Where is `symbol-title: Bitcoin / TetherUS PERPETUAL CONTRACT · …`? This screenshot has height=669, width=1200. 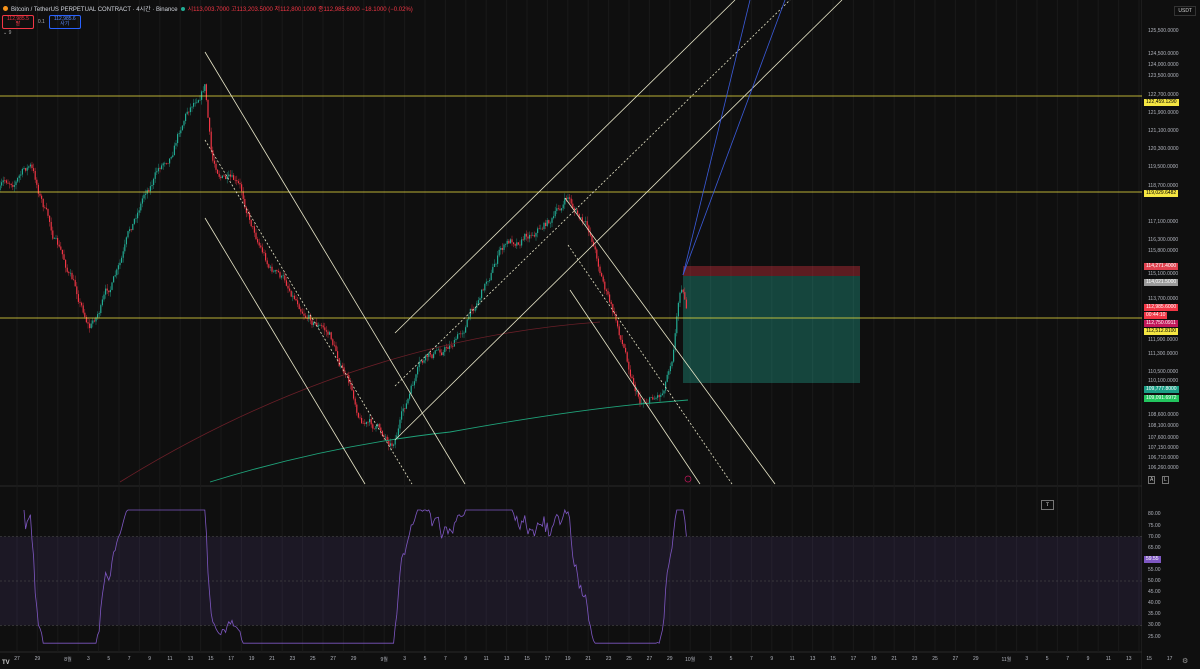 symbol-title: Bitcoin / TetherUS PERPETUAL CONTRACT · … is located at coordinates (94, 10).